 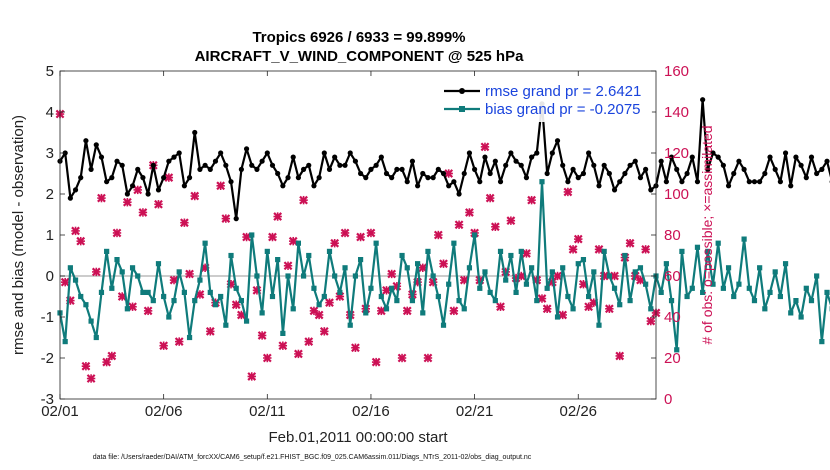 What do you see at coordinates (164, 411) in the screenshot?
I see `x-tick-label: 02/06` at bounding box center [164, 411].